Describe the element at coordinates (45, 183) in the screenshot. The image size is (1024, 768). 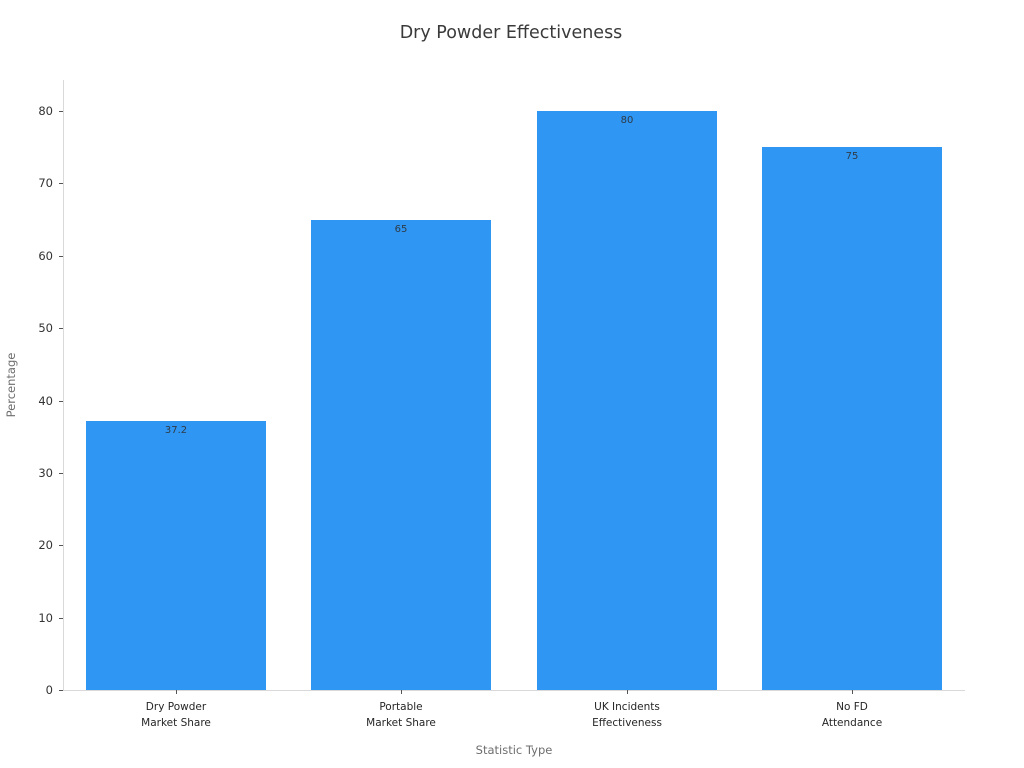
I see `y-tick-label: 70` at that location.